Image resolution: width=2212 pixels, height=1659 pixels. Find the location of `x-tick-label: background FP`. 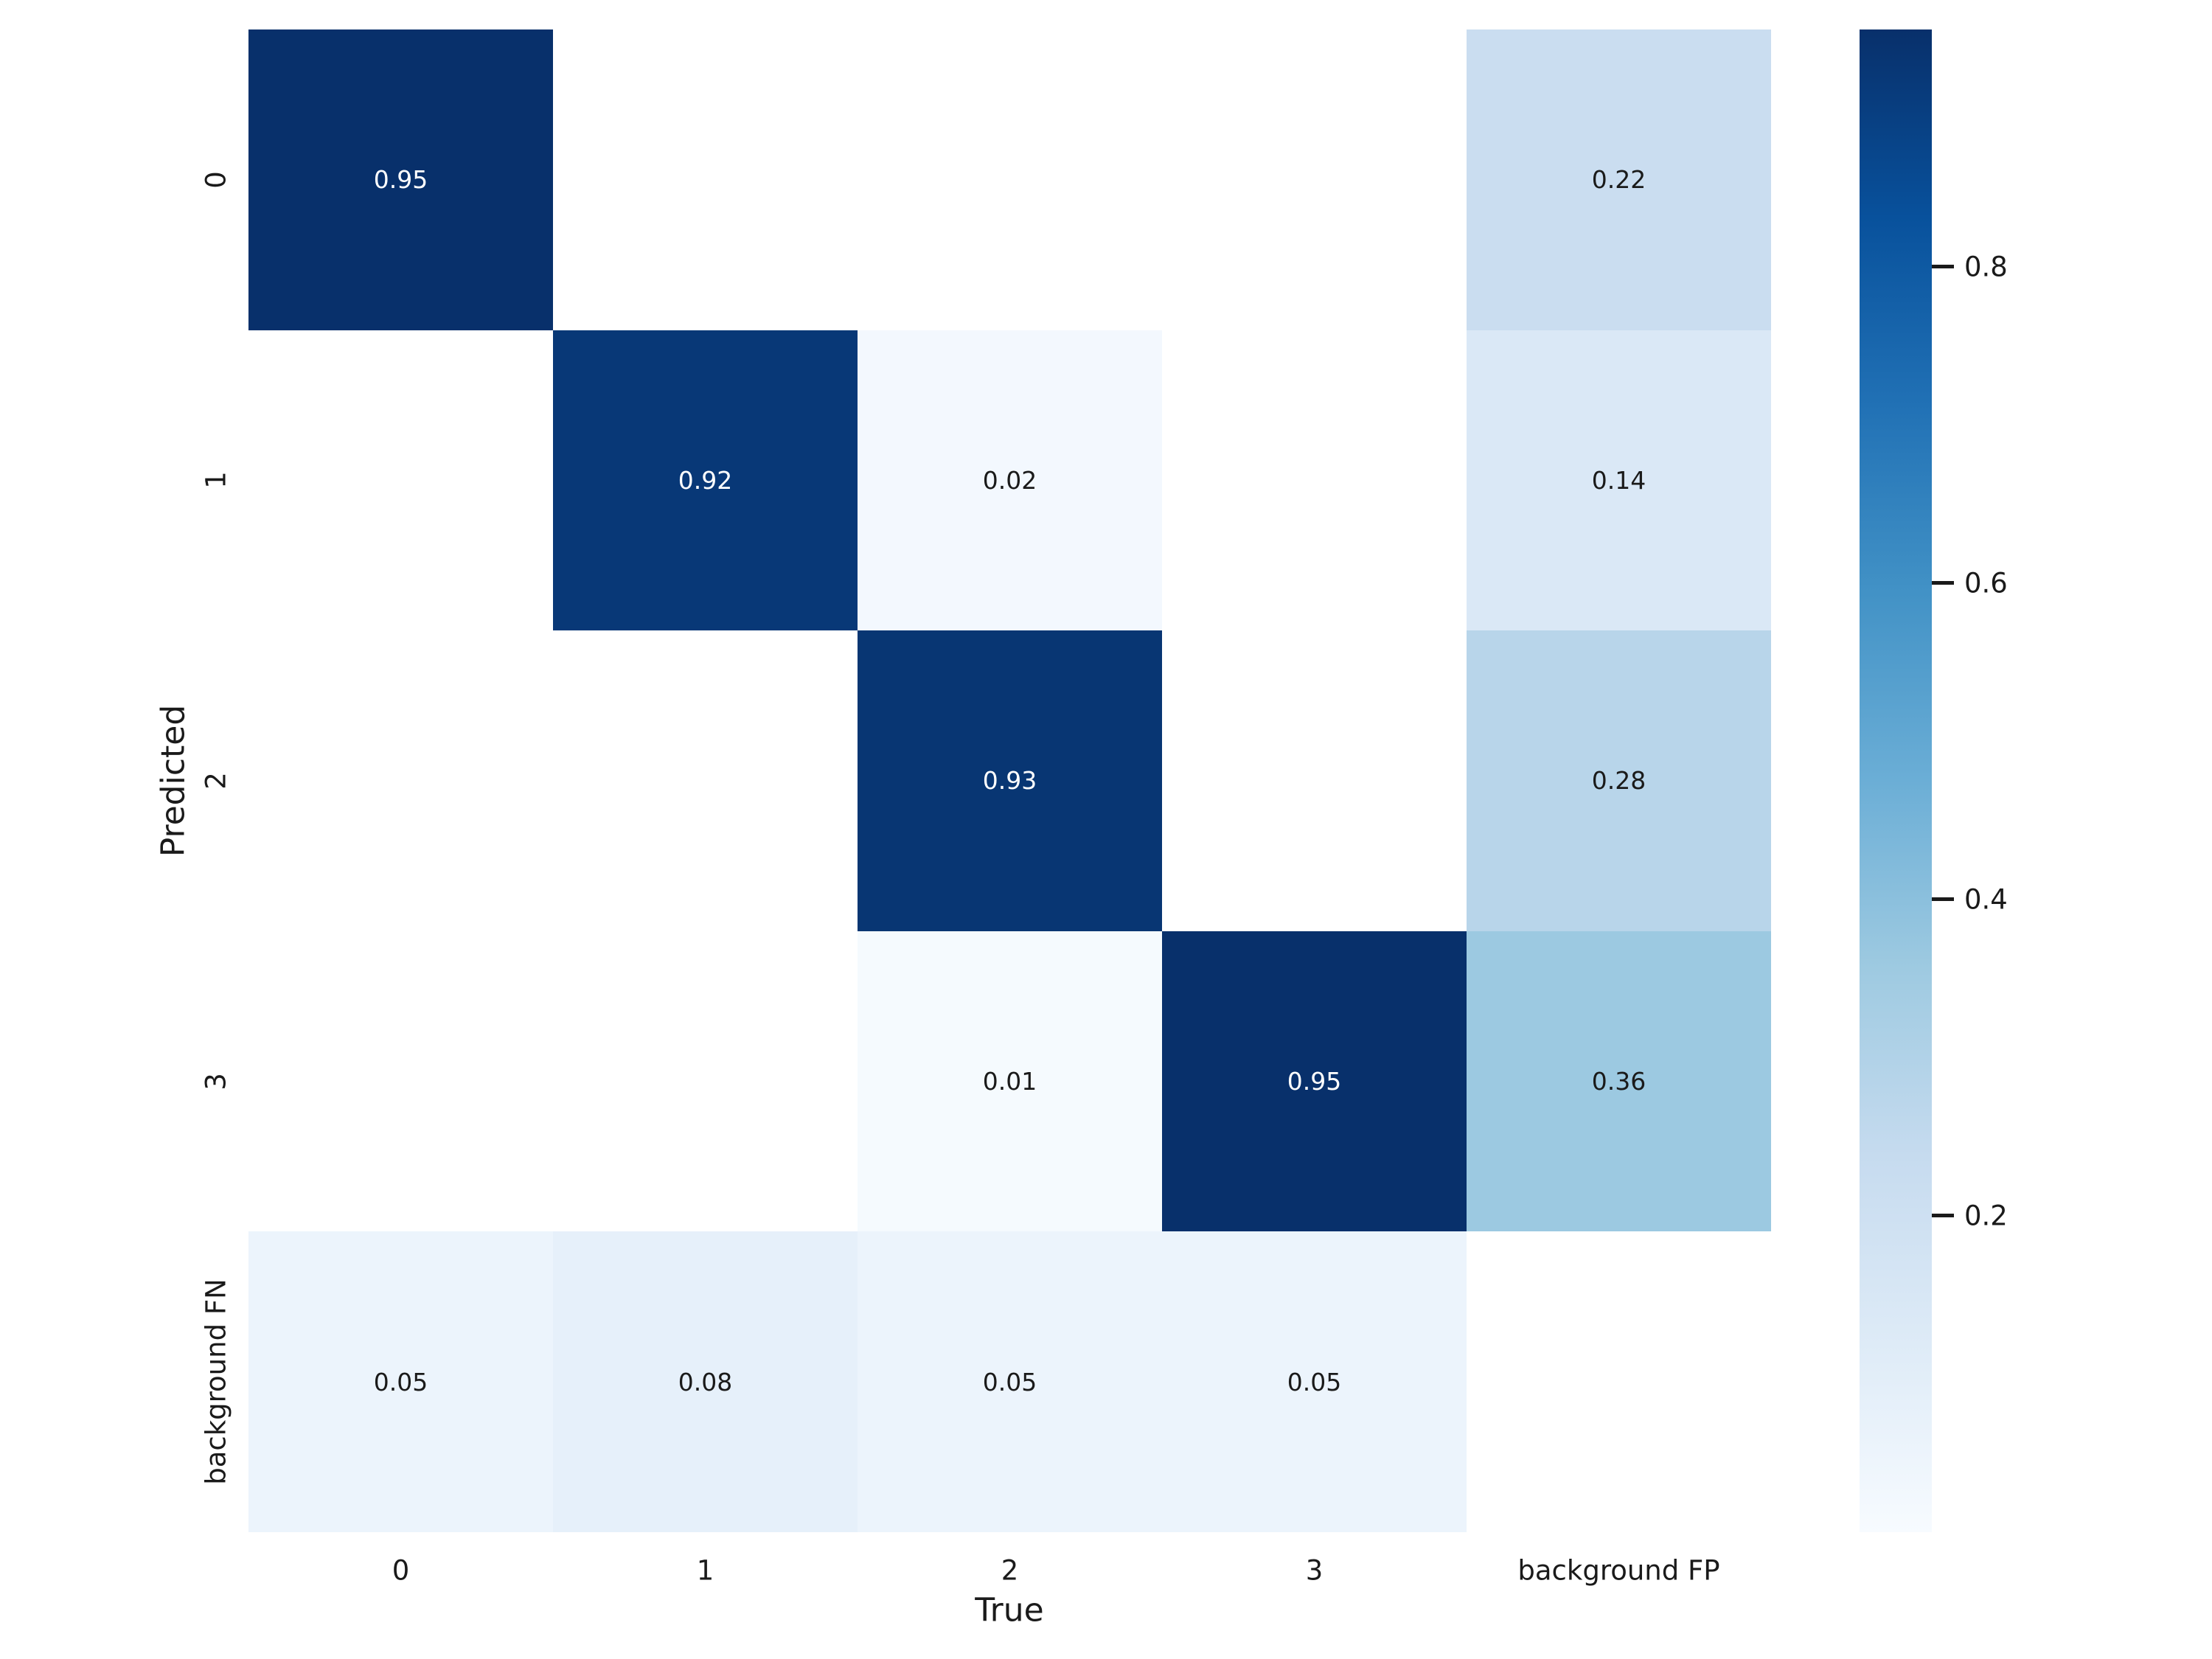

x-tick-label: background FP is located at coordinates (1618, 1570).